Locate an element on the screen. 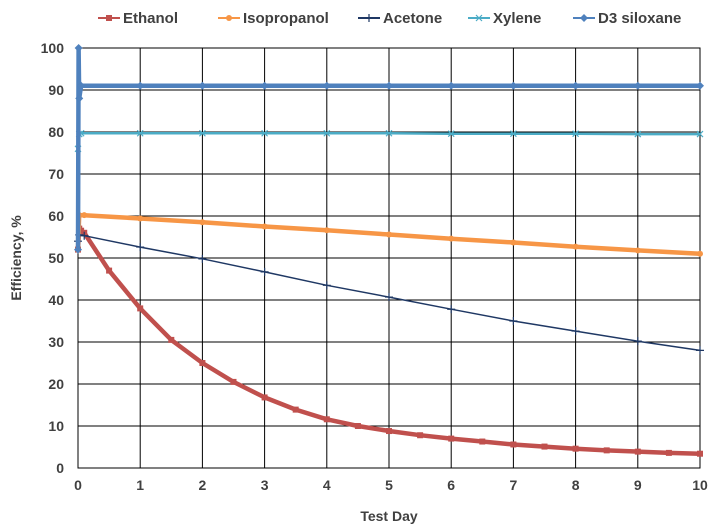 This screenshot has height=531, width=710. series-xylene is located at coordinates (389, 141).